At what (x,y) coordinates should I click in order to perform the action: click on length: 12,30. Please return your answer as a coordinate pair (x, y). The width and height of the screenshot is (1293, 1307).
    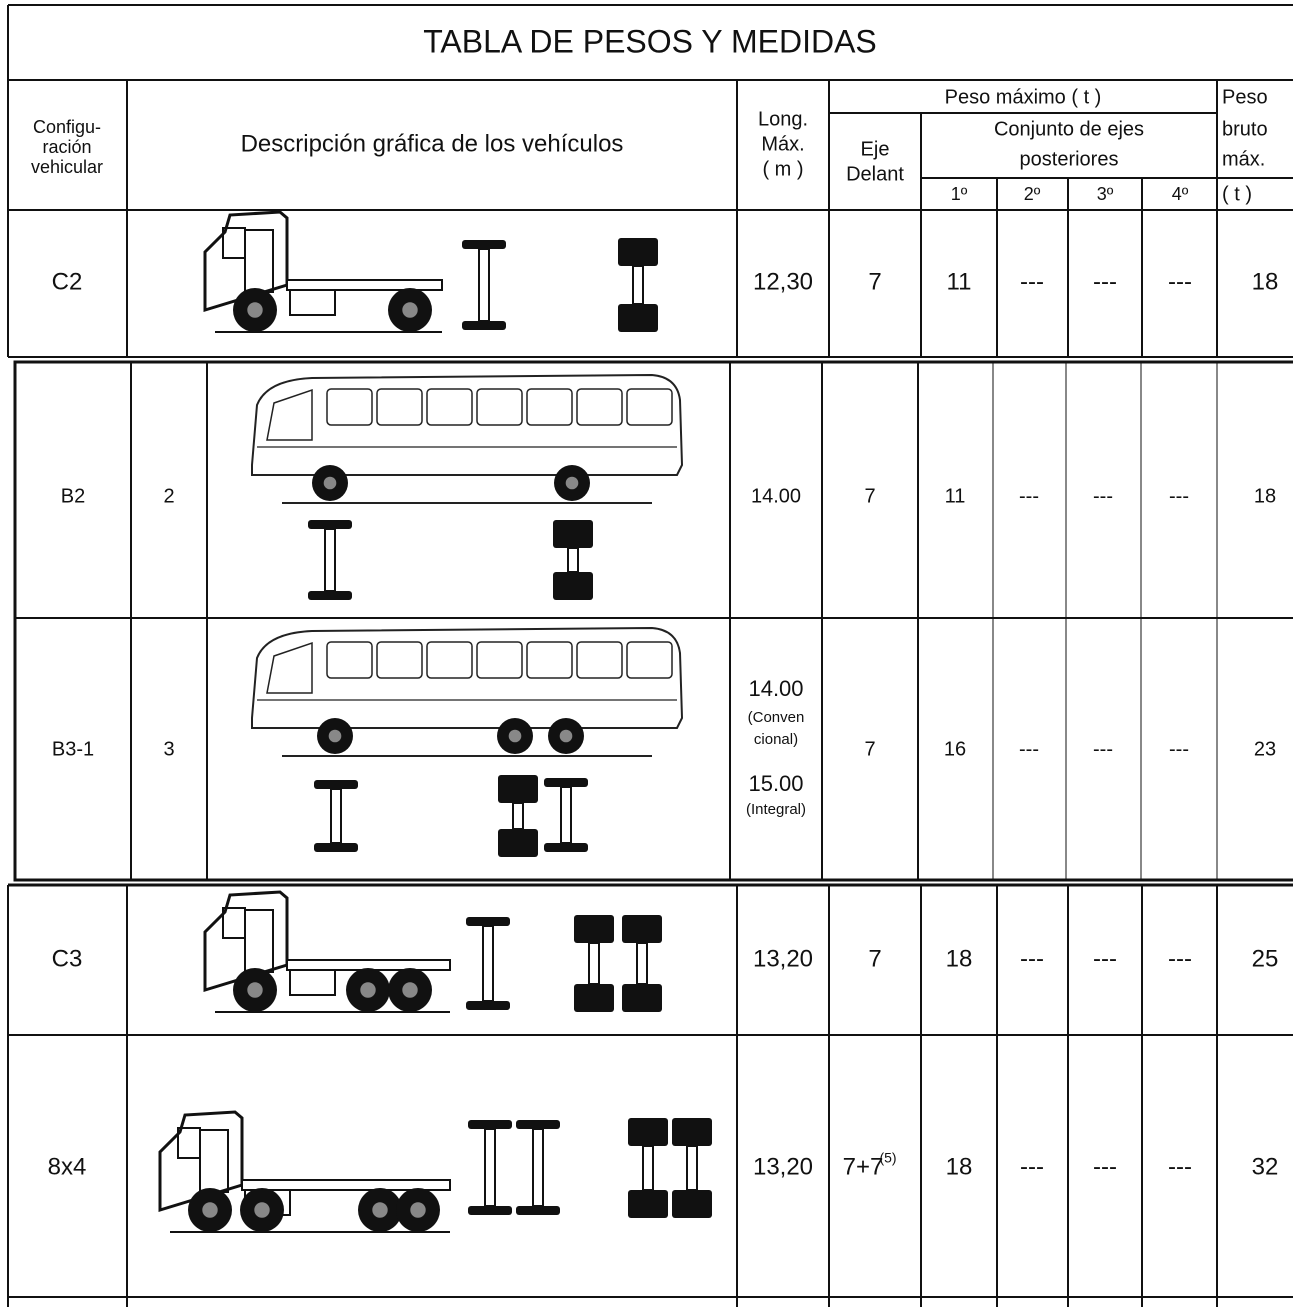
    Looking at the image, I should click on (783, 281).